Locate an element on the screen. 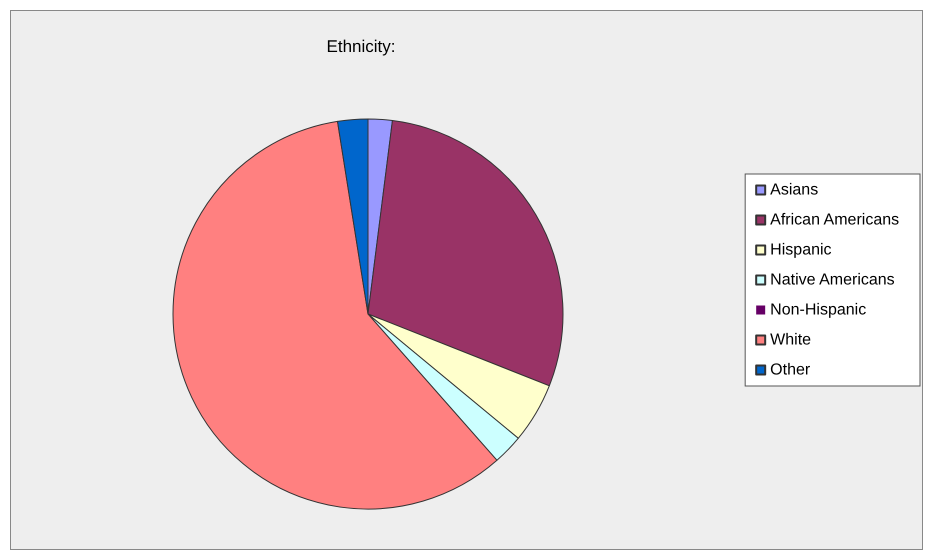 This screenshot has width=925, height=552. legend-label: Non-Hispanic is located at coordinates (818, 310).